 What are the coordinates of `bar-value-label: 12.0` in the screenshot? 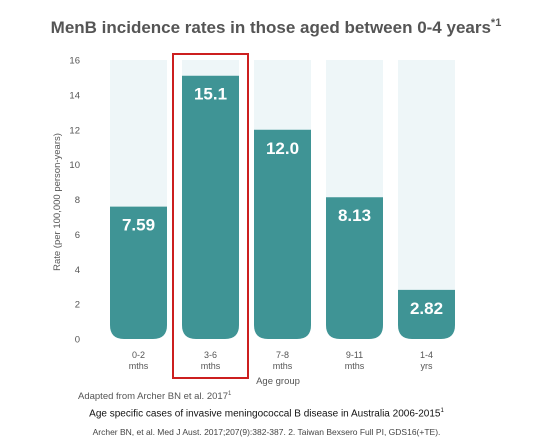 It's located at (282, 148).